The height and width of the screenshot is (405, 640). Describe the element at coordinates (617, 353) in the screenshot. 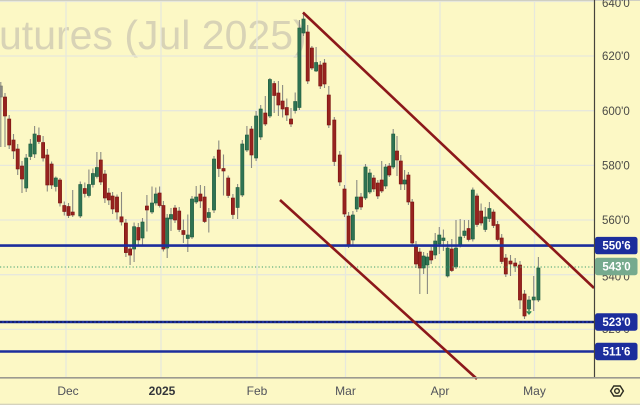

I see `svg-text: 511'6` at that location.